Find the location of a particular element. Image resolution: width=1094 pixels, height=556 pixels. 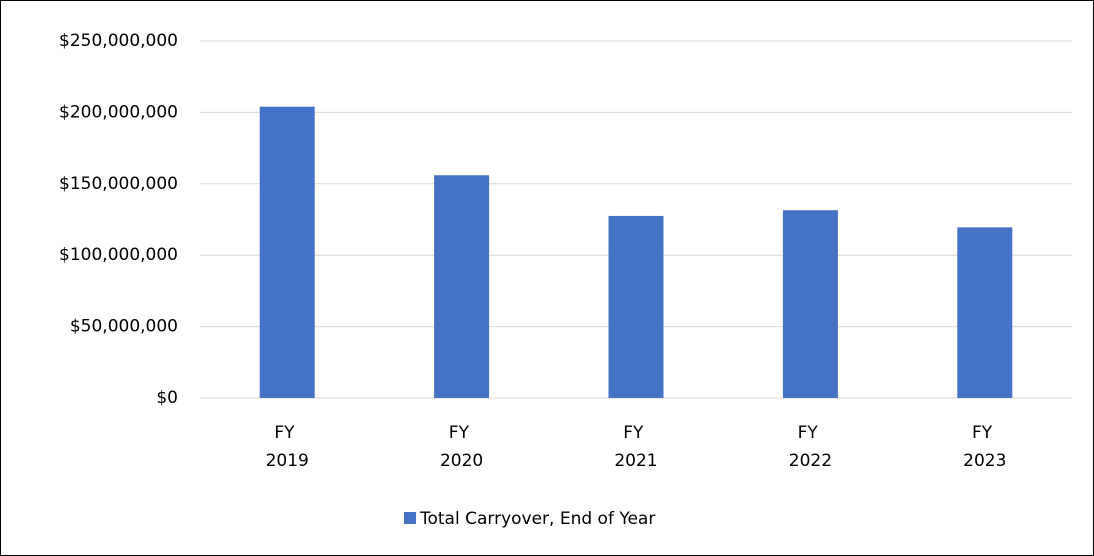

y-tick-label: $0 is located at coordinates (167, 398).